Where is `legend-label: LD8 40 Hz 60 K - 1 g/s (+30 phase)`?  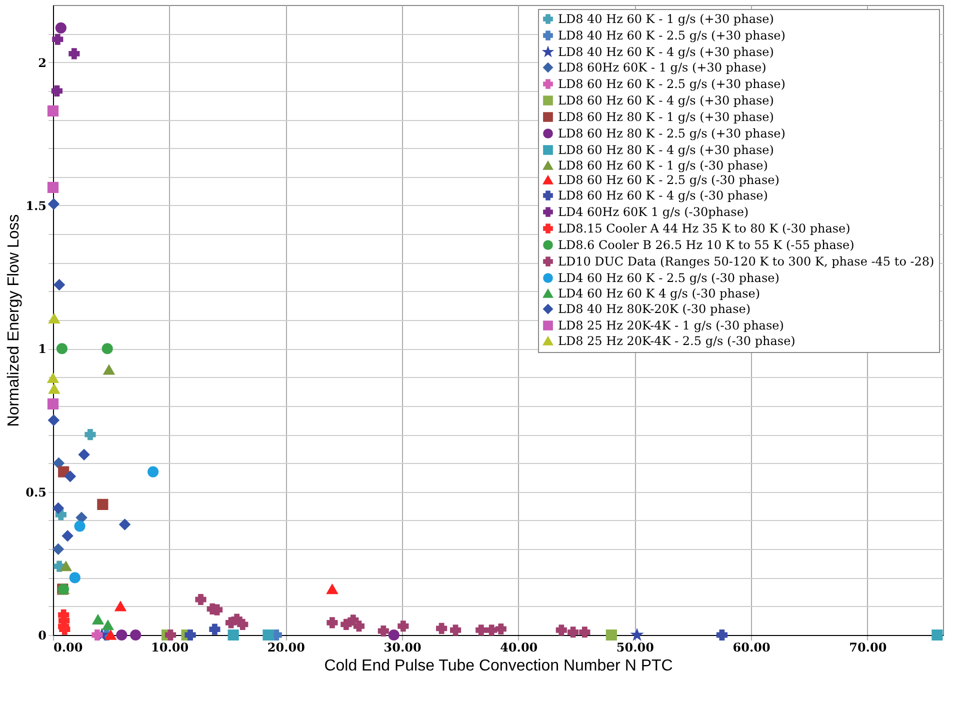
legend-label: LD8 40 Hz 60 K - 1 g/s (+30 phase) is located at coordinates (666, 19).